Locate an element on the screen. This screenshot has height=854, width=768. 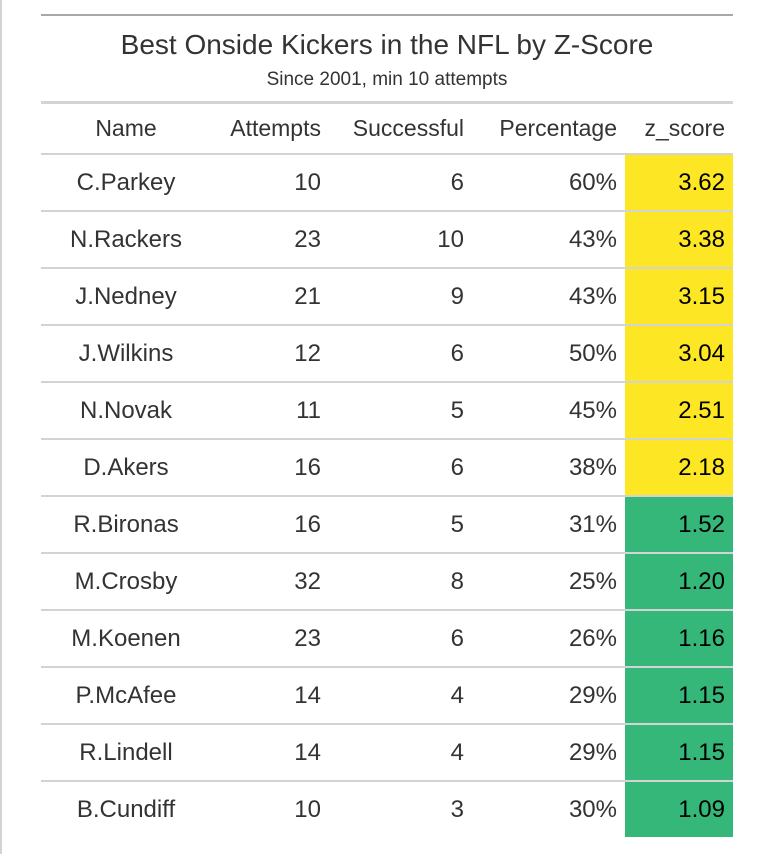
table-row: P.McAfee 14 4 29% 1.15 is located at coordinates (387, 695).